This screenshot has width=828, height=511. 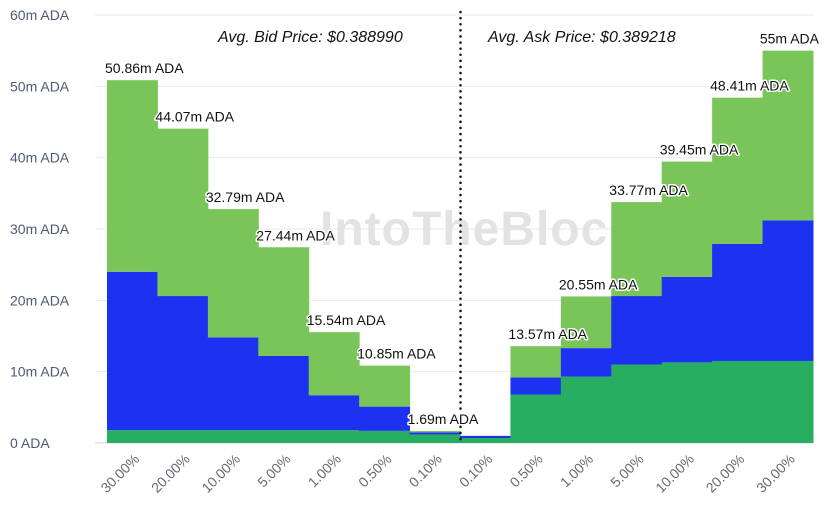 I want to click on data-label: 50.86m ADA, so click(x=144, y=68).